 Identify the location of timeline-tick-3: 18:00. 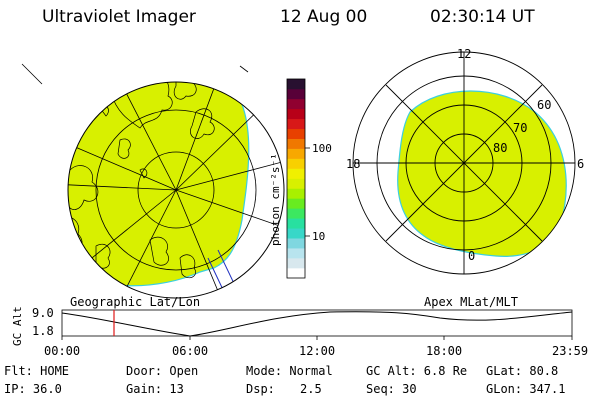
(444, 351).